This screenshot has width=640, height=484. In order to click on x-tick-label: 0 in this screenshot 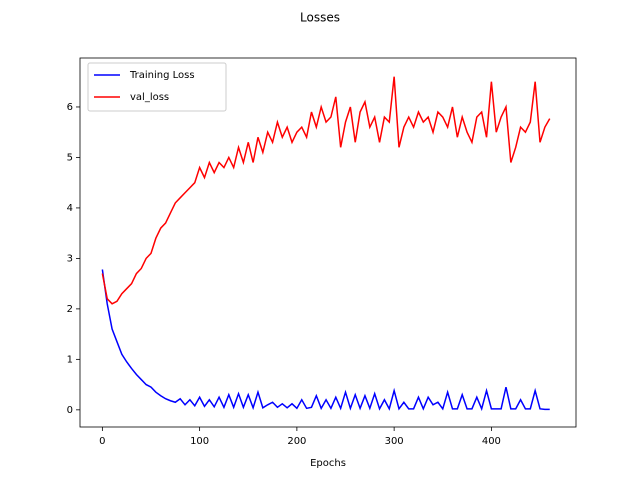, I will do `click(102, 441)`.